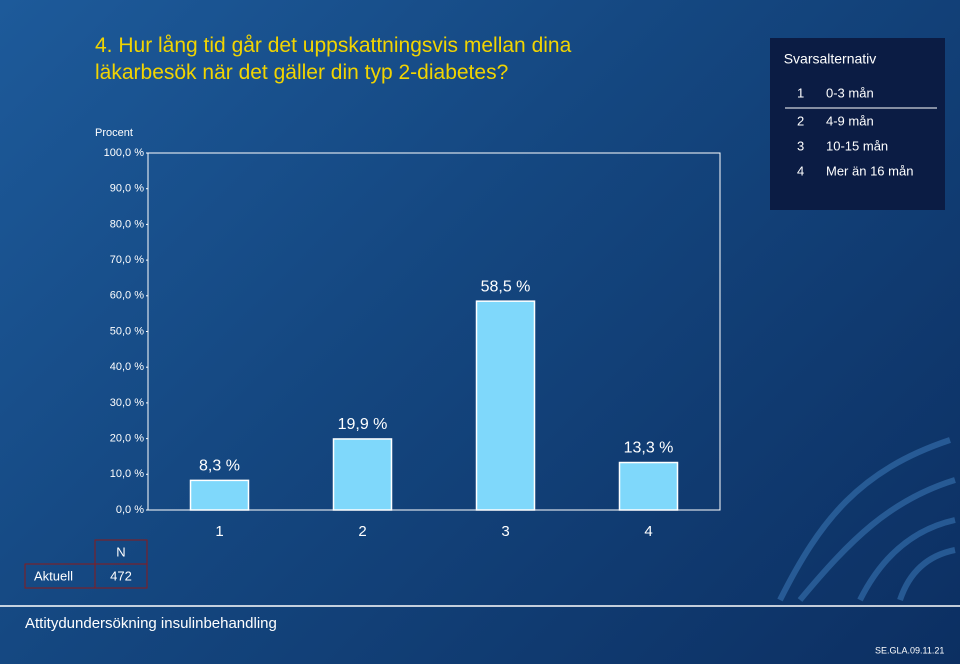 The image size is (960, 664). I want to click on value-label: 19,9 %, so click(363, 424).